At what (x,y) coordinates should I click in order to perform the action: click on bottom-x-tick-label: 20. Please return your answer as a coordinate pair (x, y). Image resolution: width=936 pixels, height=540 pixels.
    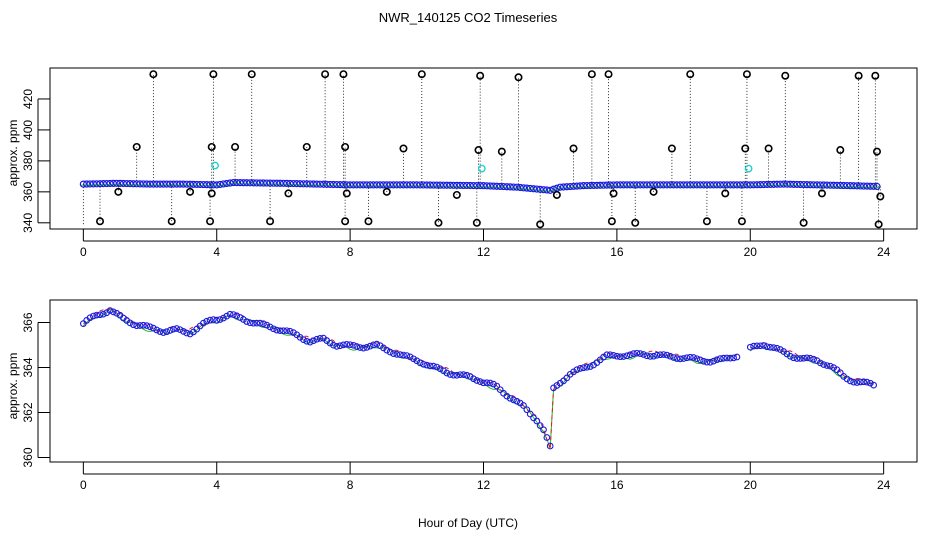
    Looking at the image, I should click on (751, 485).